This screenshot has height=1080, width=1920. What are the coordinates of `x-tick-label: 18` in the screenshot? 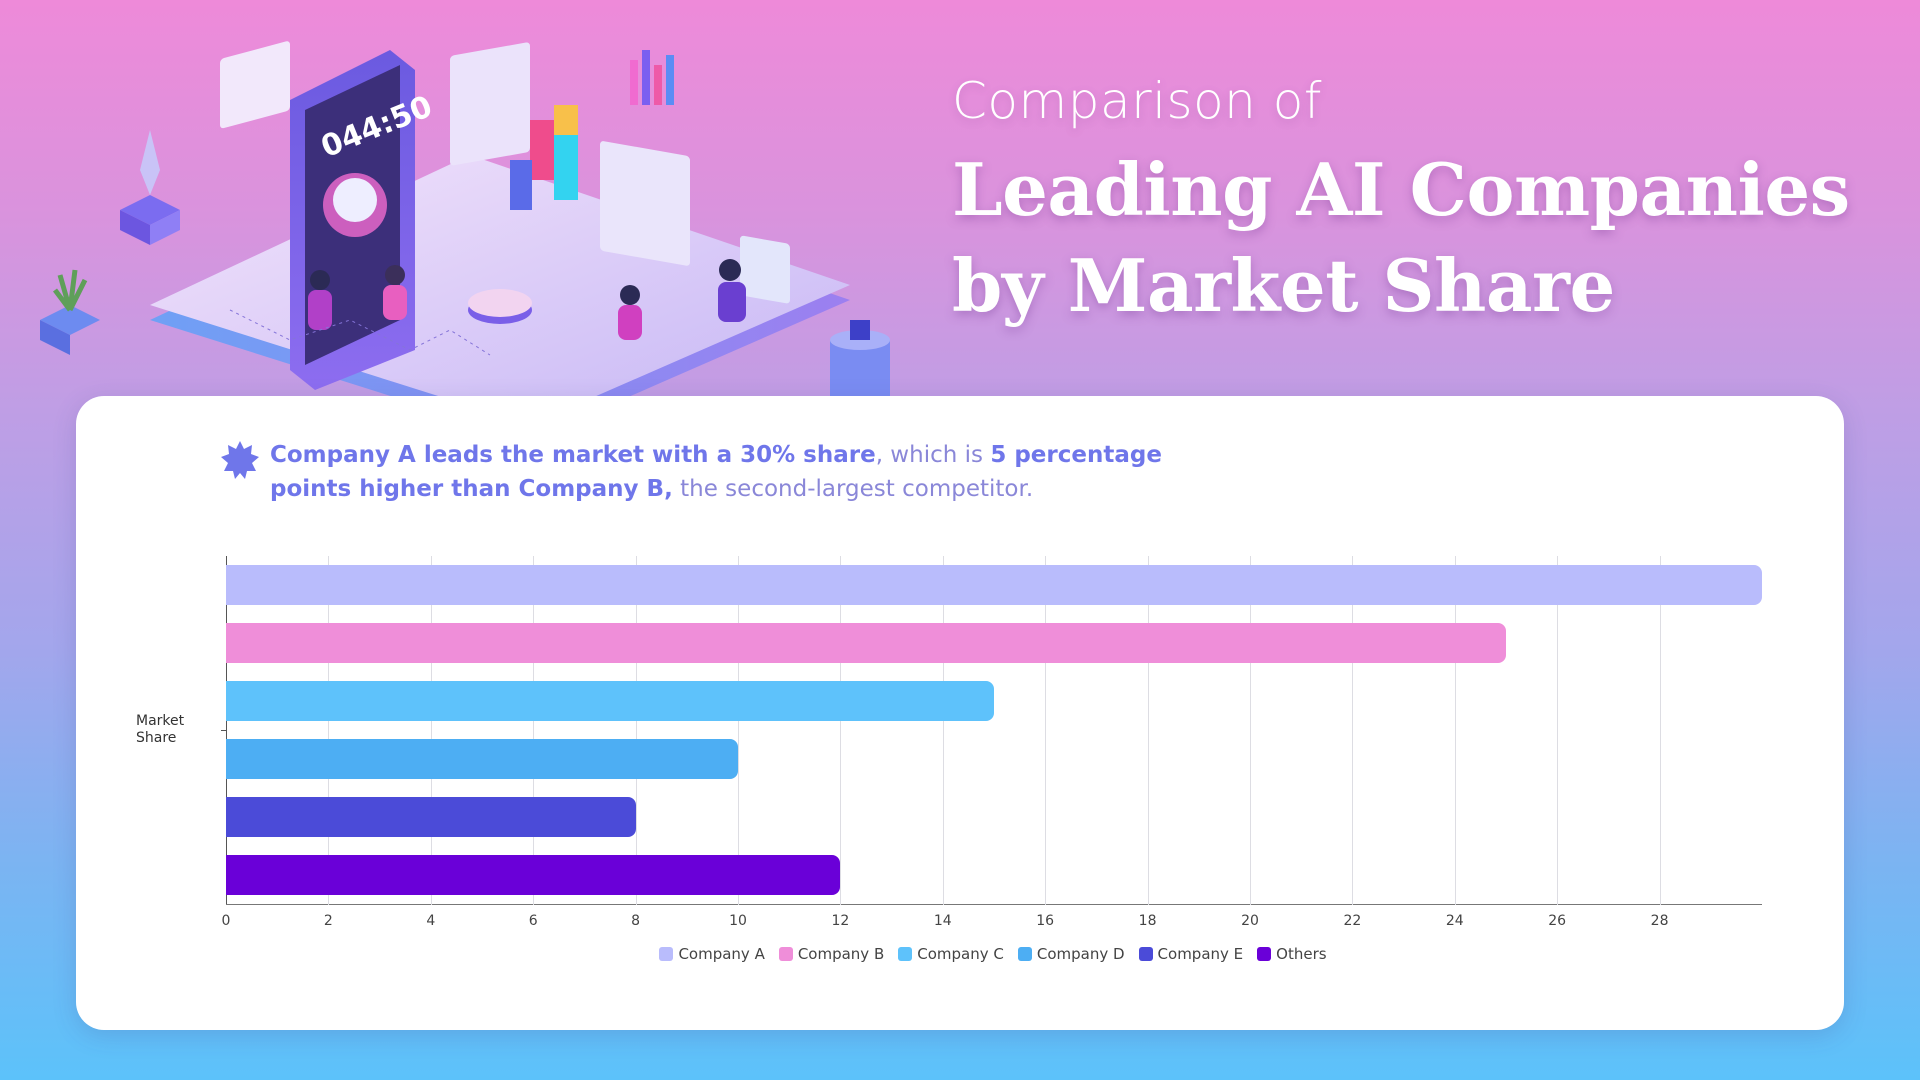 It's located at (1147, 921).